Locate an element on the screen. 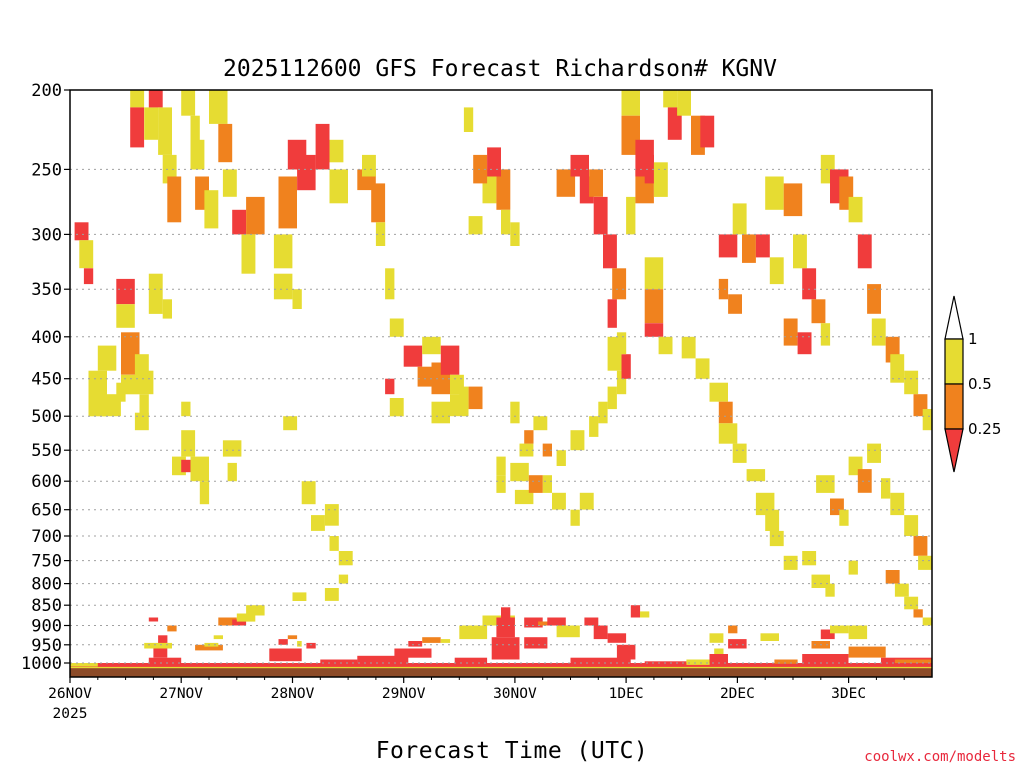  x-tick-sublabel: 2025 is located at coordinates (70, 714).